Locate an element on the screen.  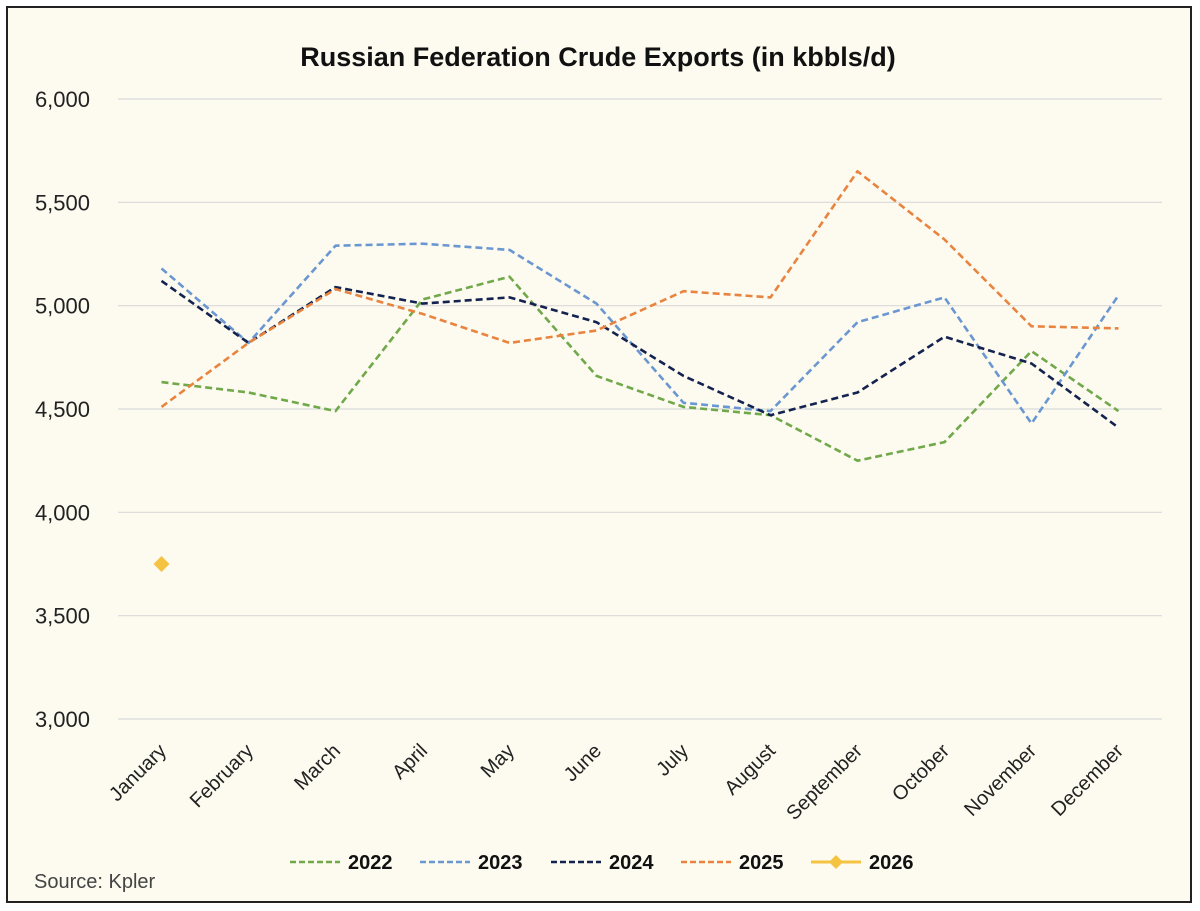
legend-label-2025: 2025 is located at coordinates (761, 863).